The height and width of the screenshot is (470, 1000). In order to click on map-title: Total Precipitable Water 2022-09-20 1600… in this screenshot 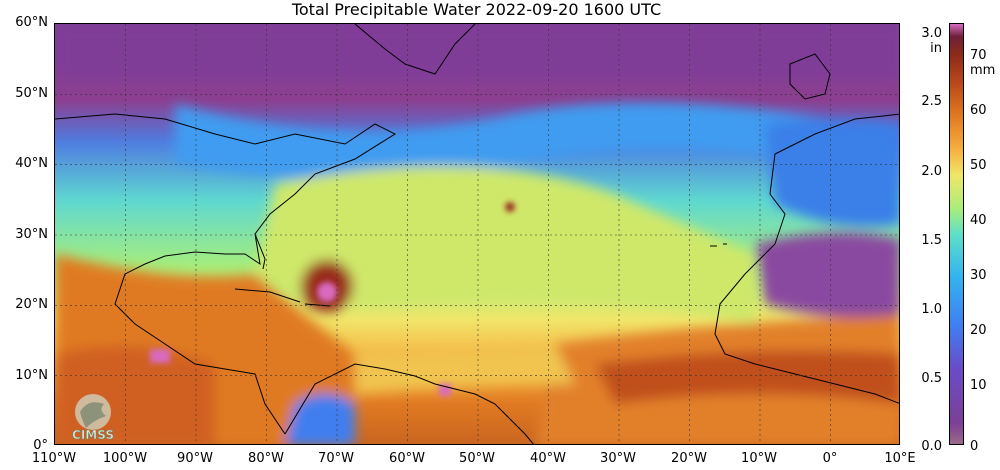, I will do `click(476, 9)`.